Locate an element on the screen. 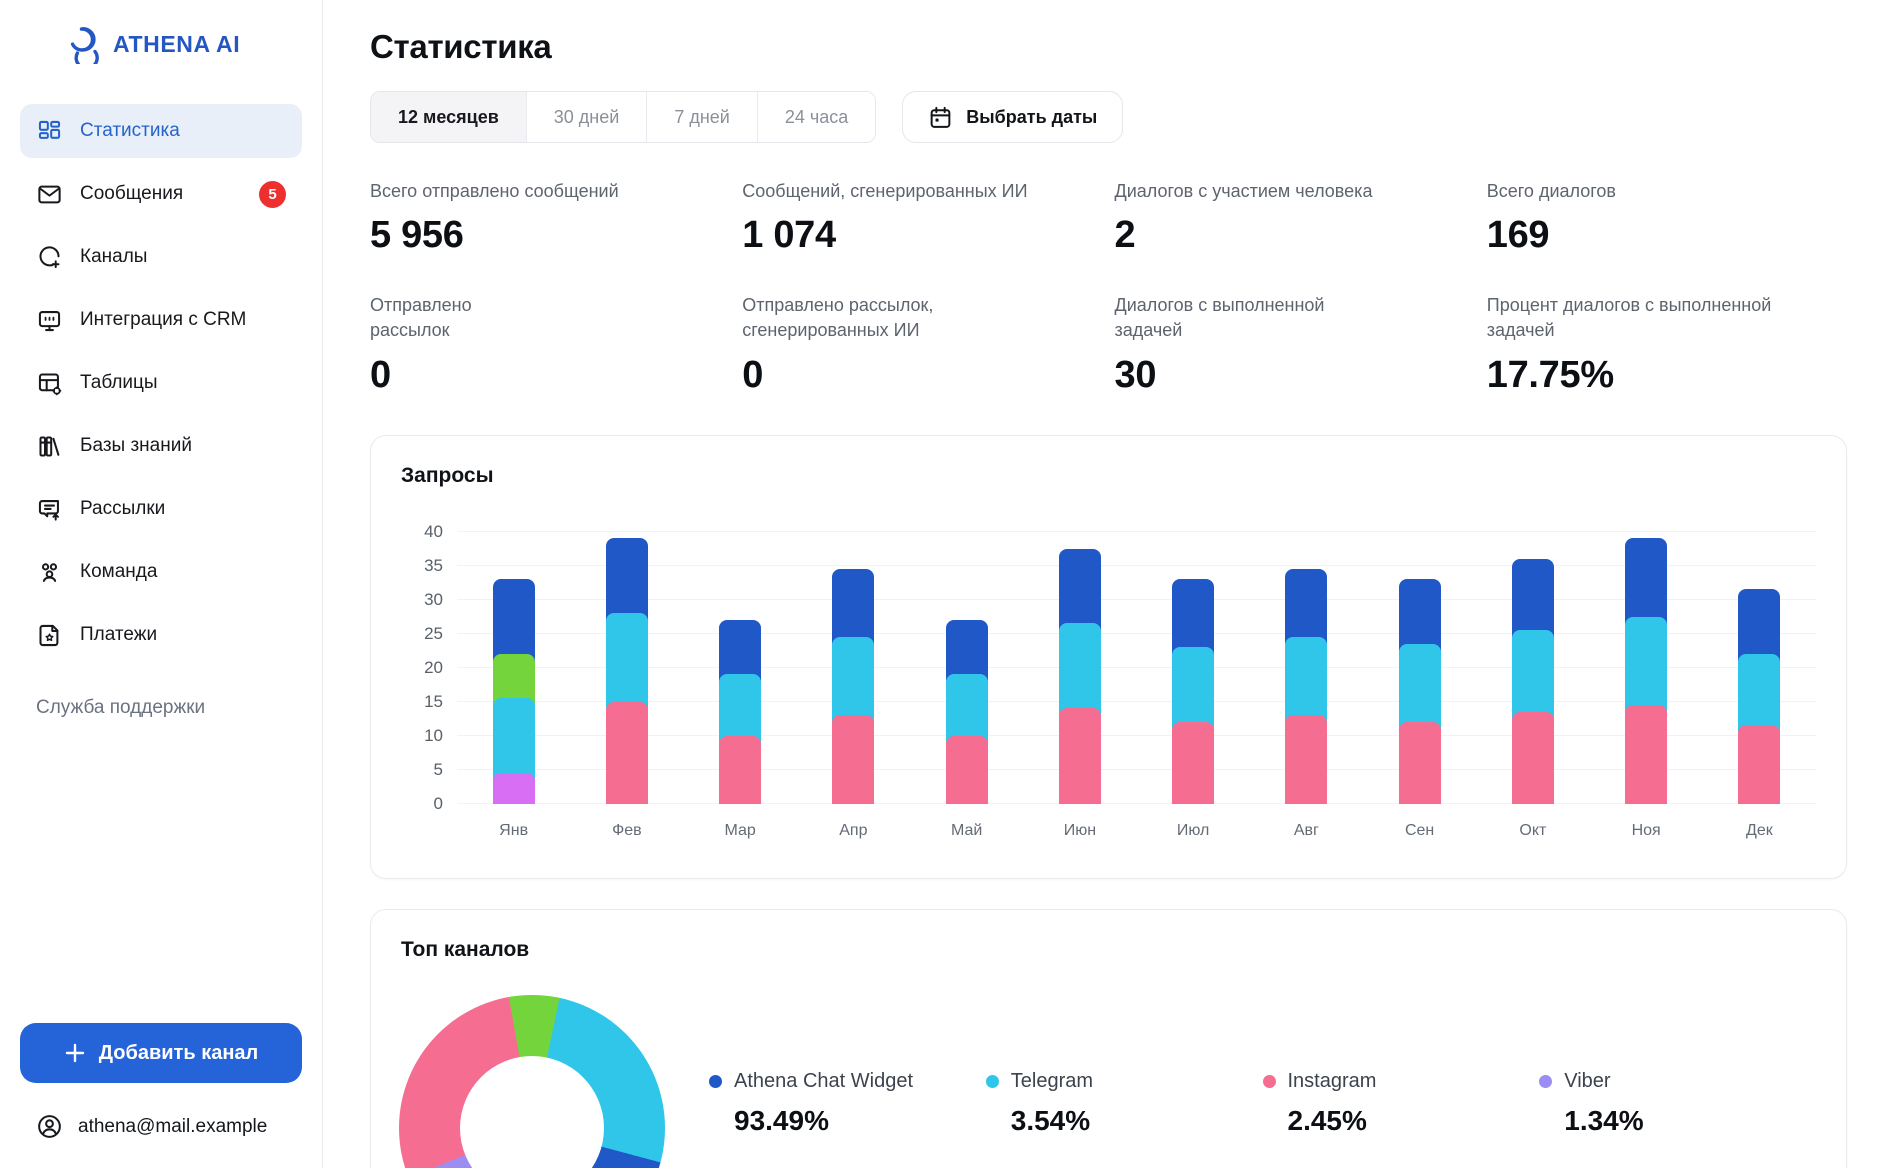 Image resolution: width=1892 pixels, height=1168 pixels. bar-Авг is located at coordinates (1306, 686).